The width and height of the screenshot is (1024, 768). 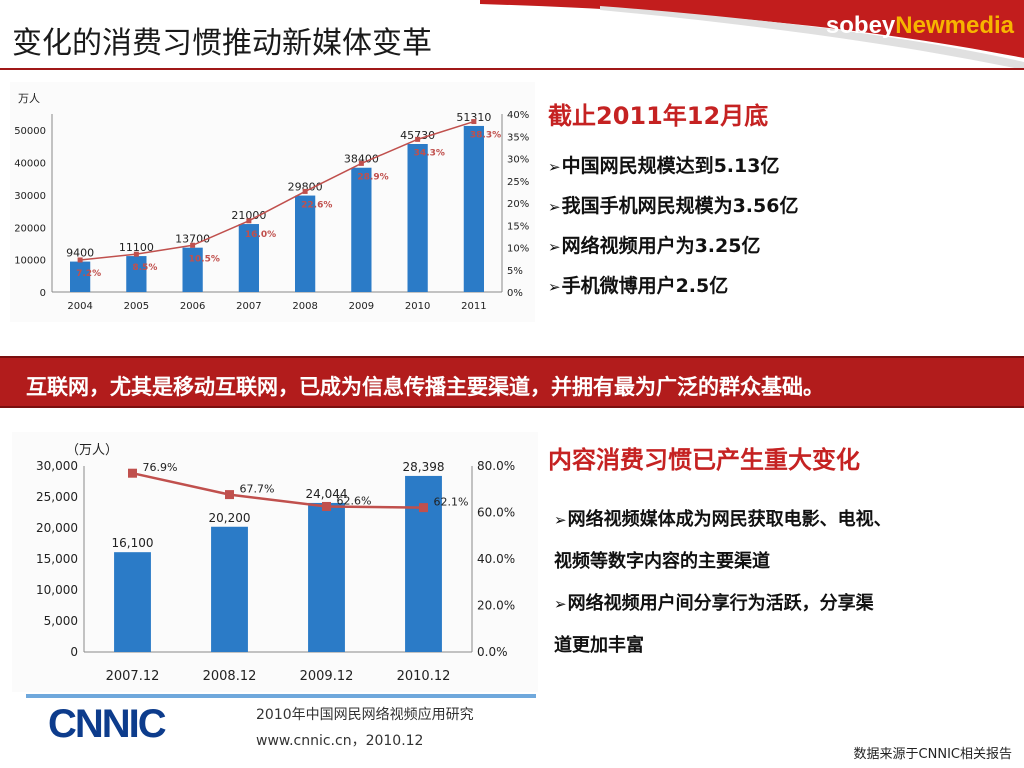 What do you see at coordinates (518, 249) in the screenshot?
I see `y2-tick-label: 10%` at bounding box center [518, 249].